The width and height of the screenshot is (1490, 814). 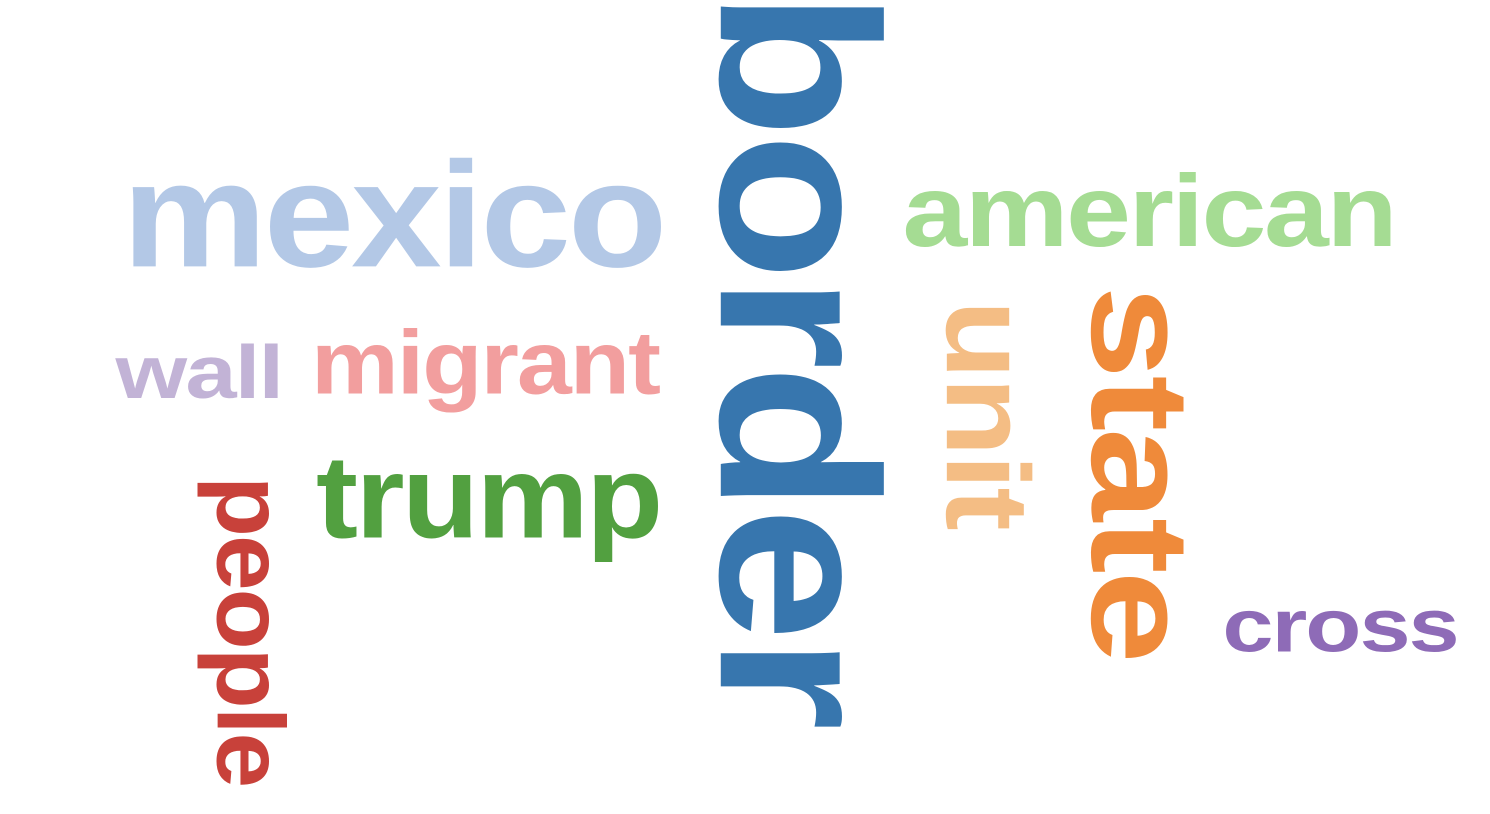 What do you see at coordinates (1140, 472) in the screenshot?
I see `word-state: state` at bounding box center [1140, 472].